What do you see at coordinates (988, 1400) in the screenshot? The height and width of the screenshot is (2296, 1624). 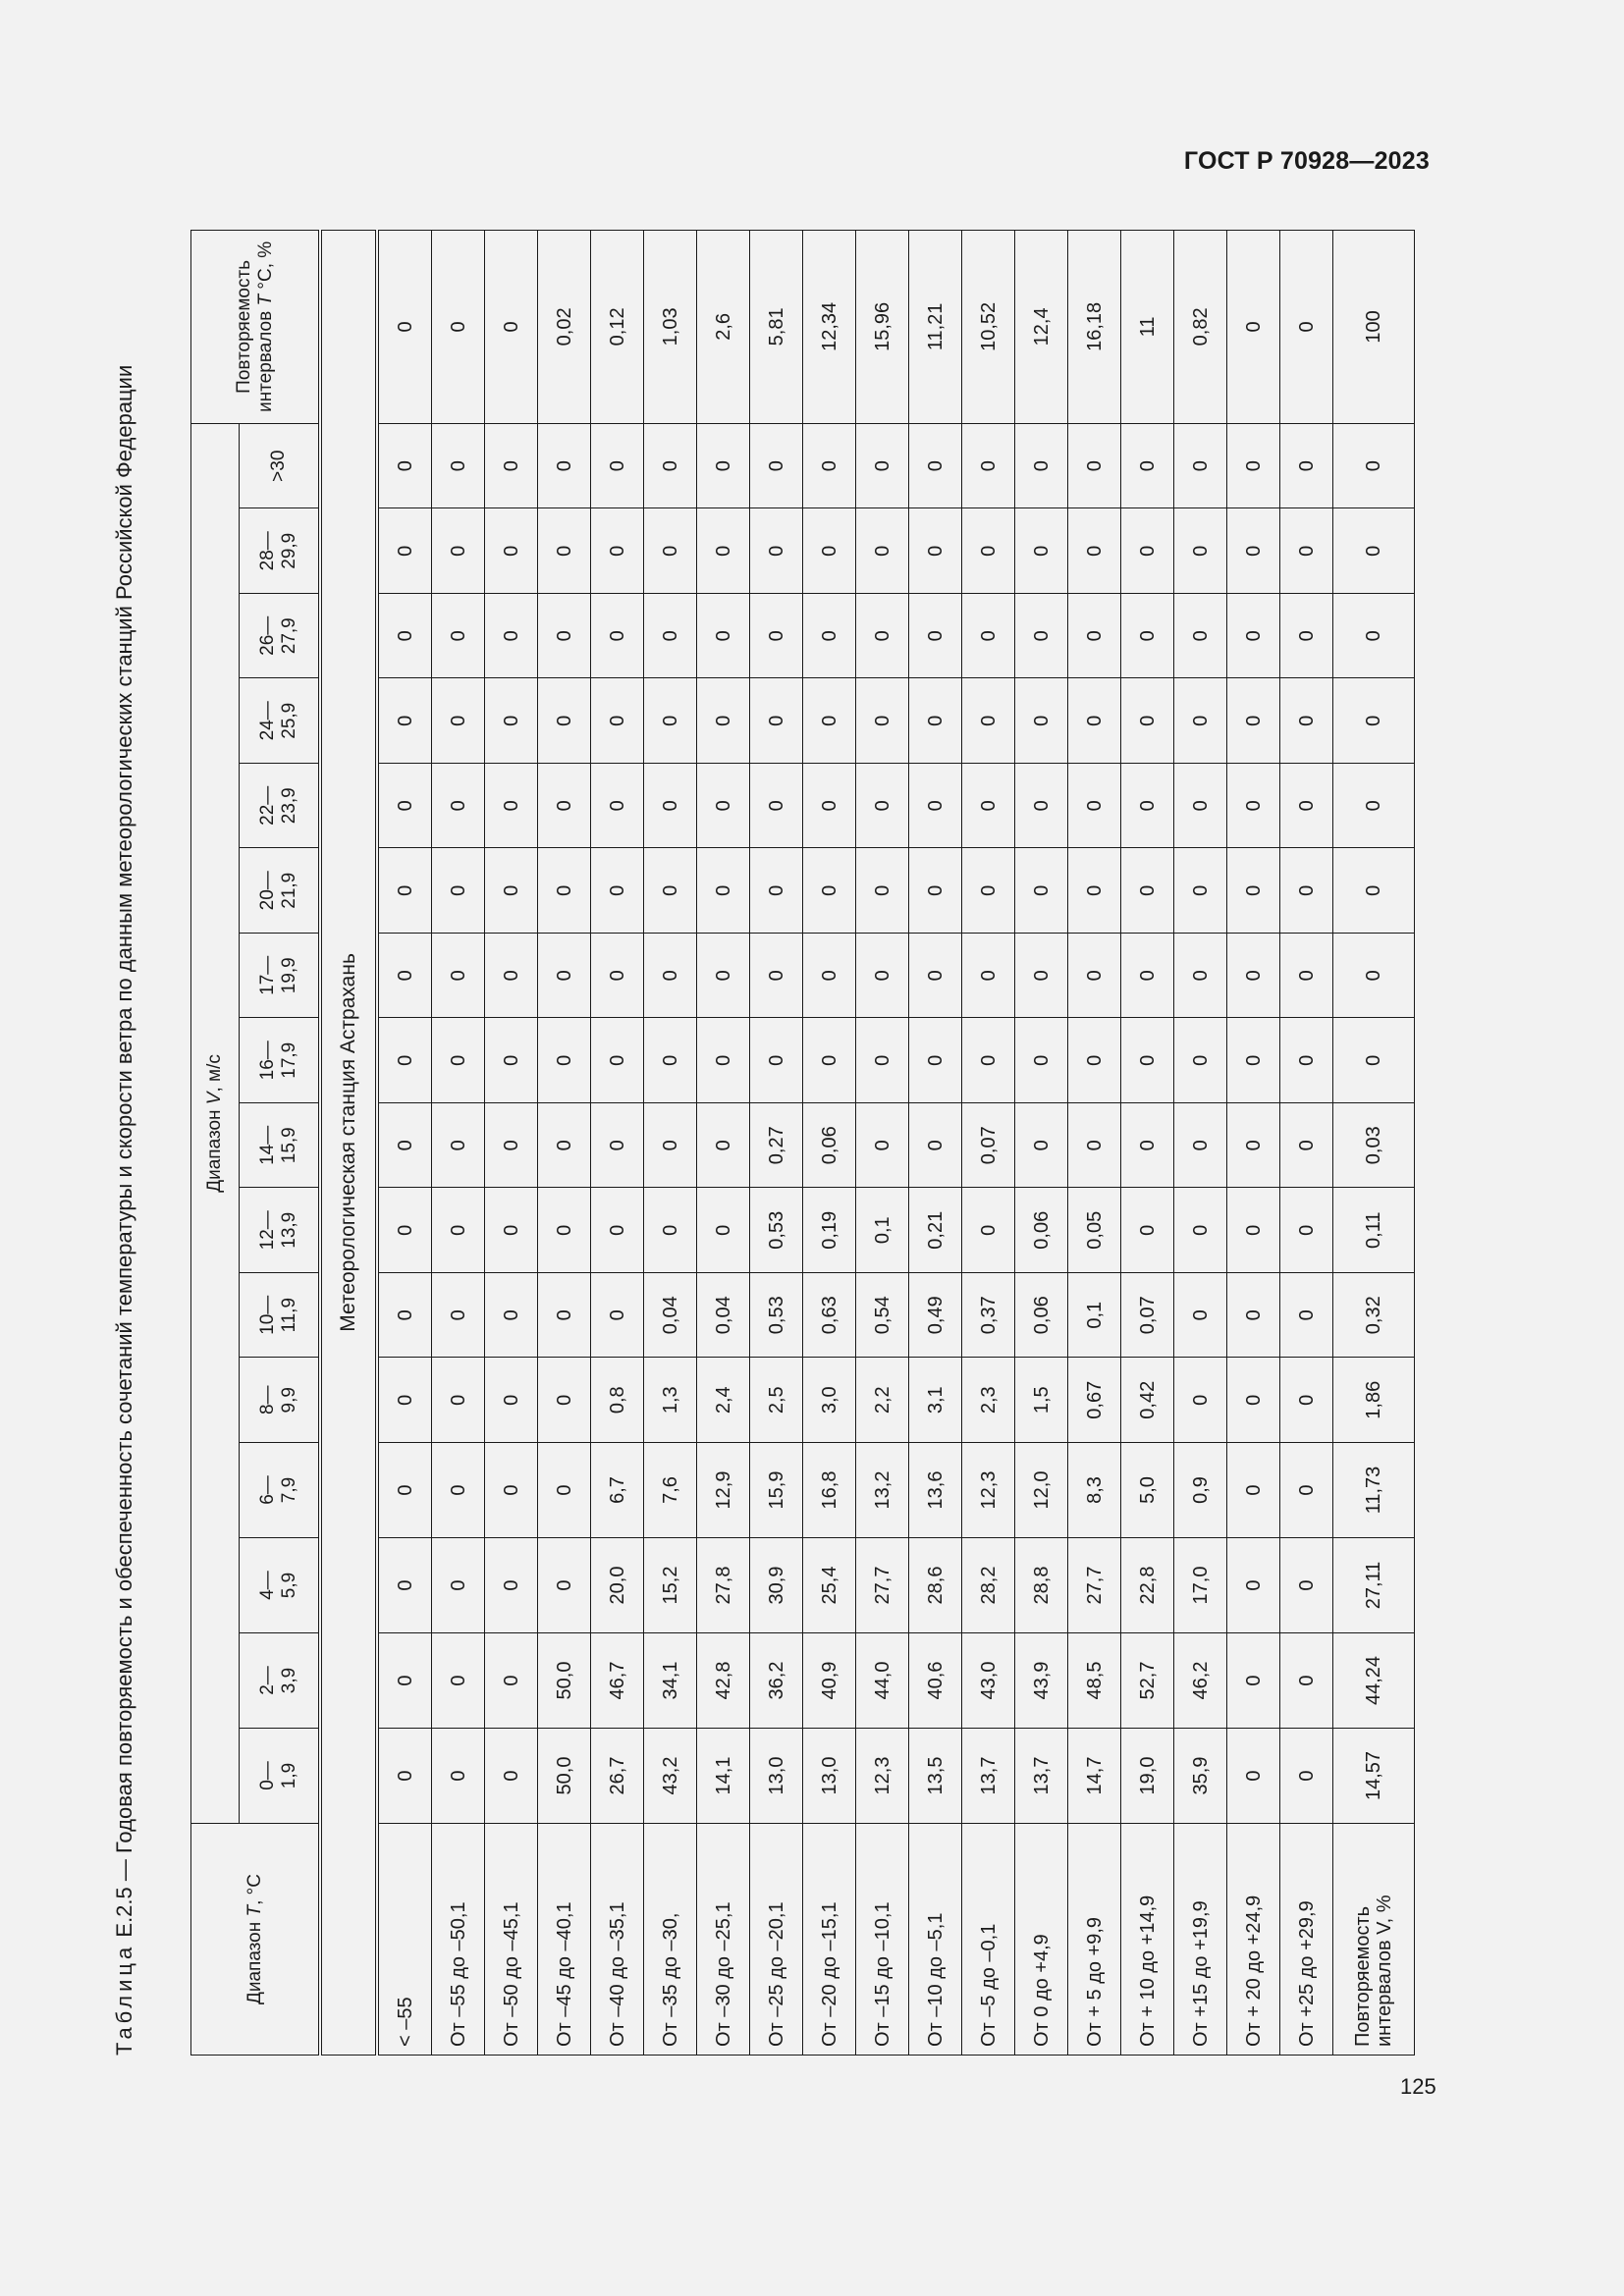 I see `value-cell: 2,3` at bounding box center [988, 1400].